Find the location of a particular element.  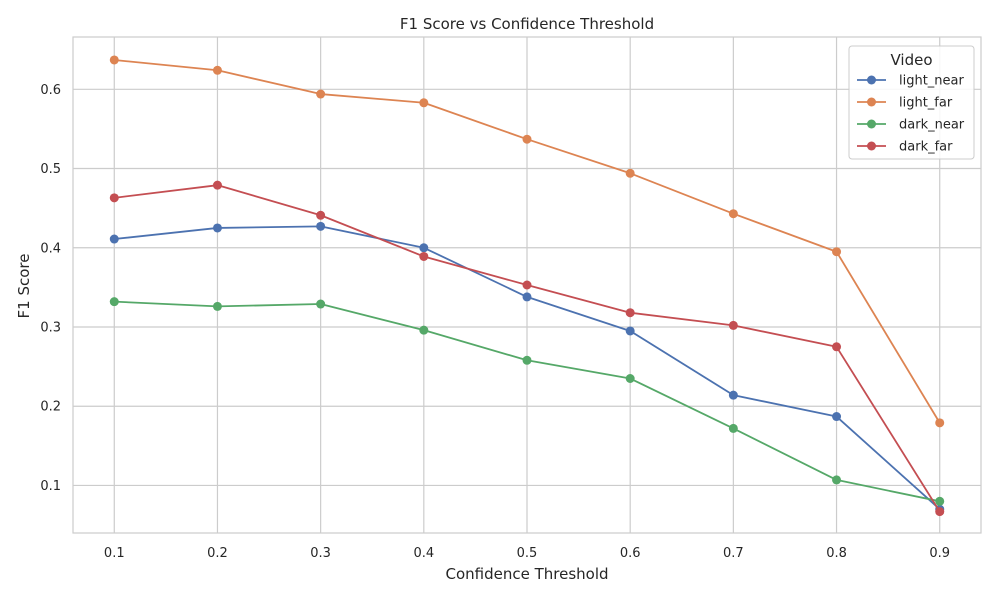

legend-label: light_near is located at coordinates (932, 81).